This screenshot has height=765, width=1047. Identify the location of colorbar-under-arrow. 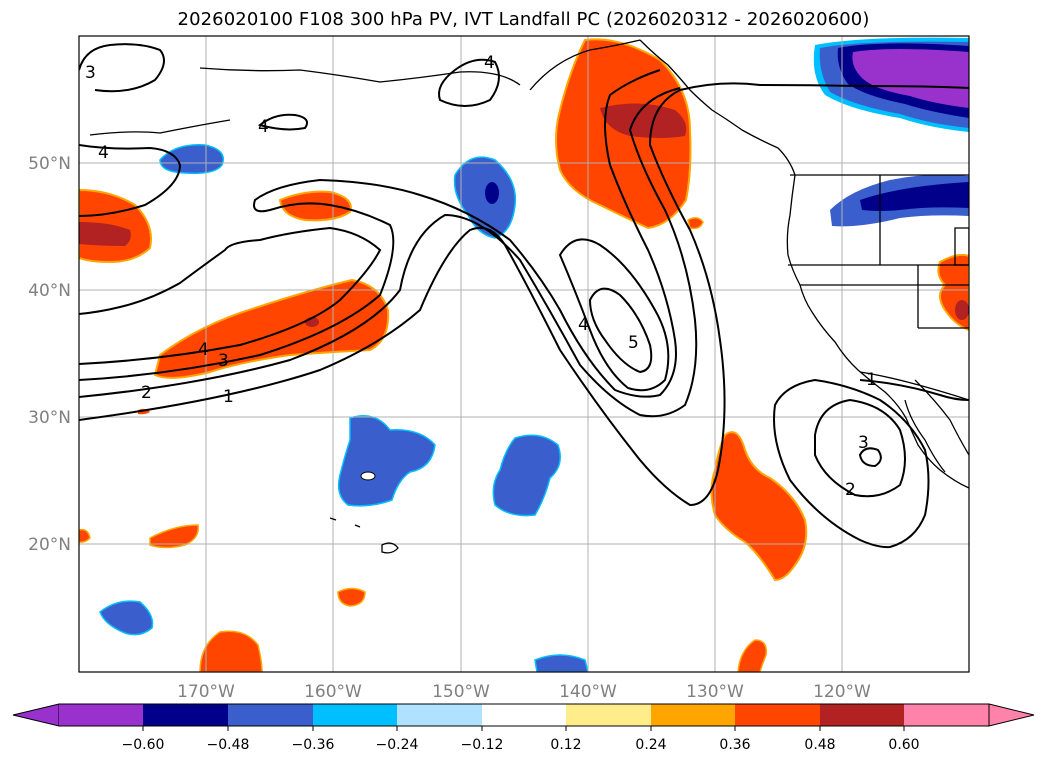
(36, 715).